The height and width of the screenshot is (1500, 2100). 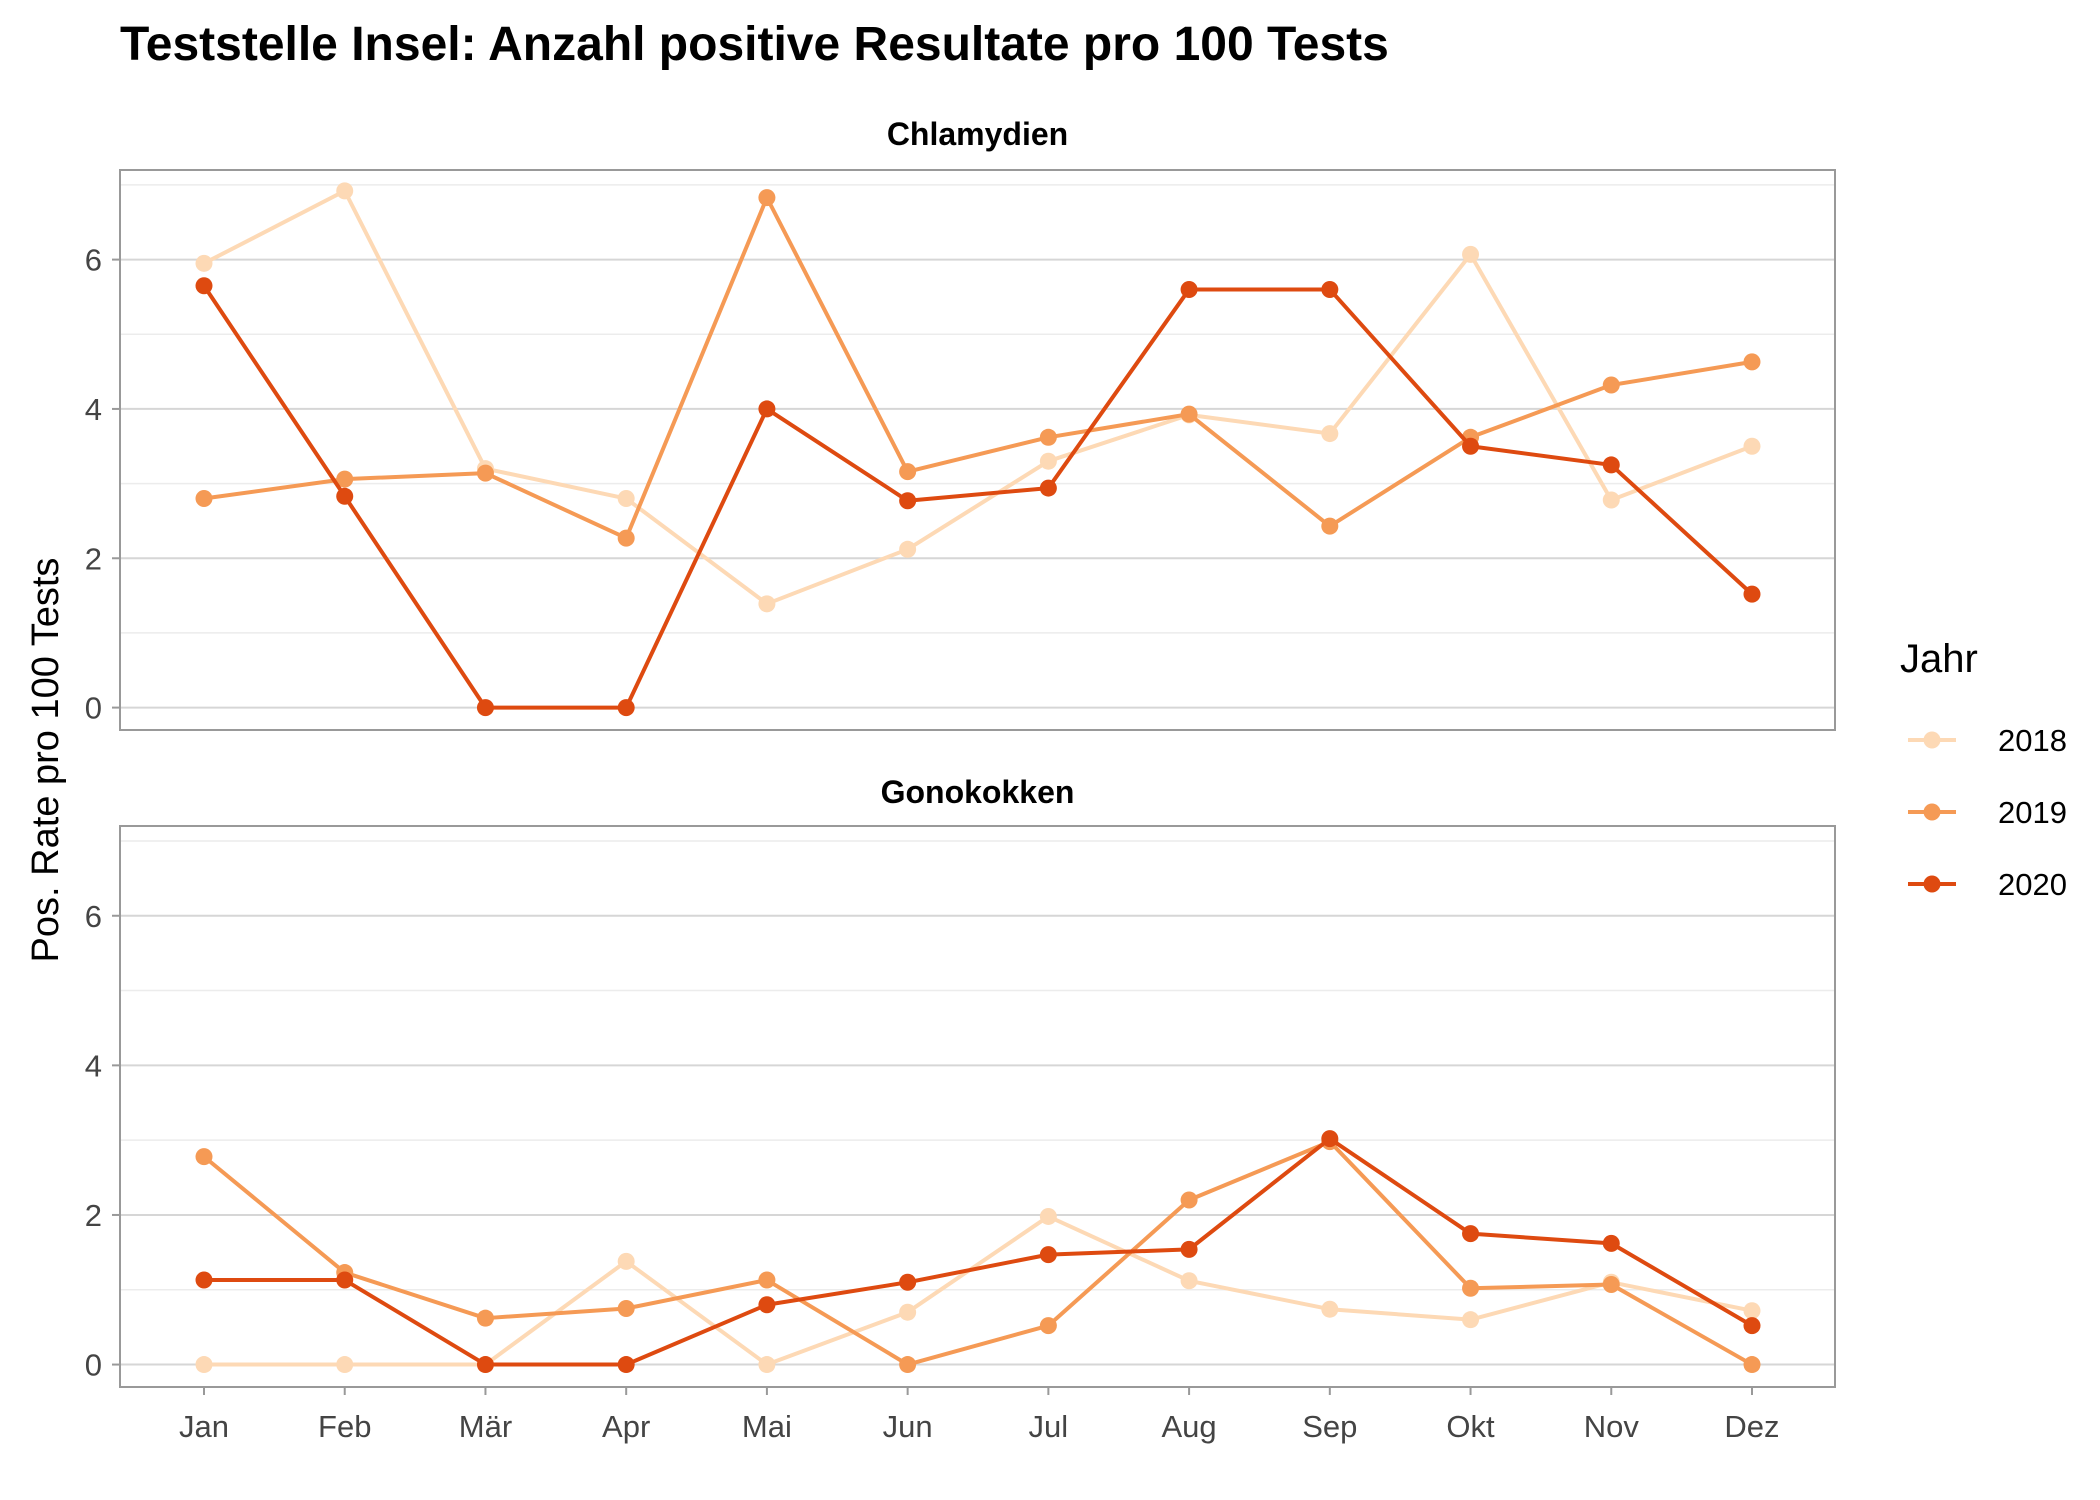 I want to click on x-tick-label: Jun, so click(x=908, y=1426).